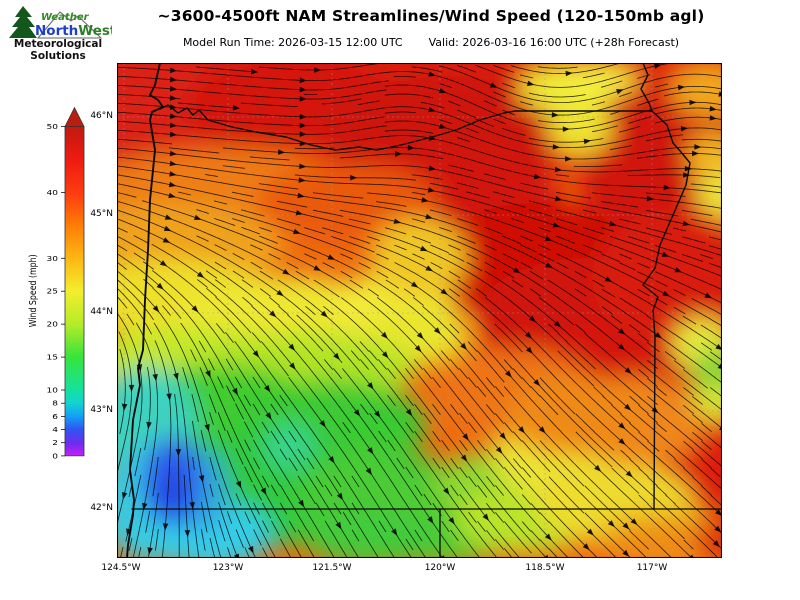 The image size is (800, 600). Describe the element at coordinates (52, 389) in the screenshot. I see `colorbar-tick-label: 10` at that location.